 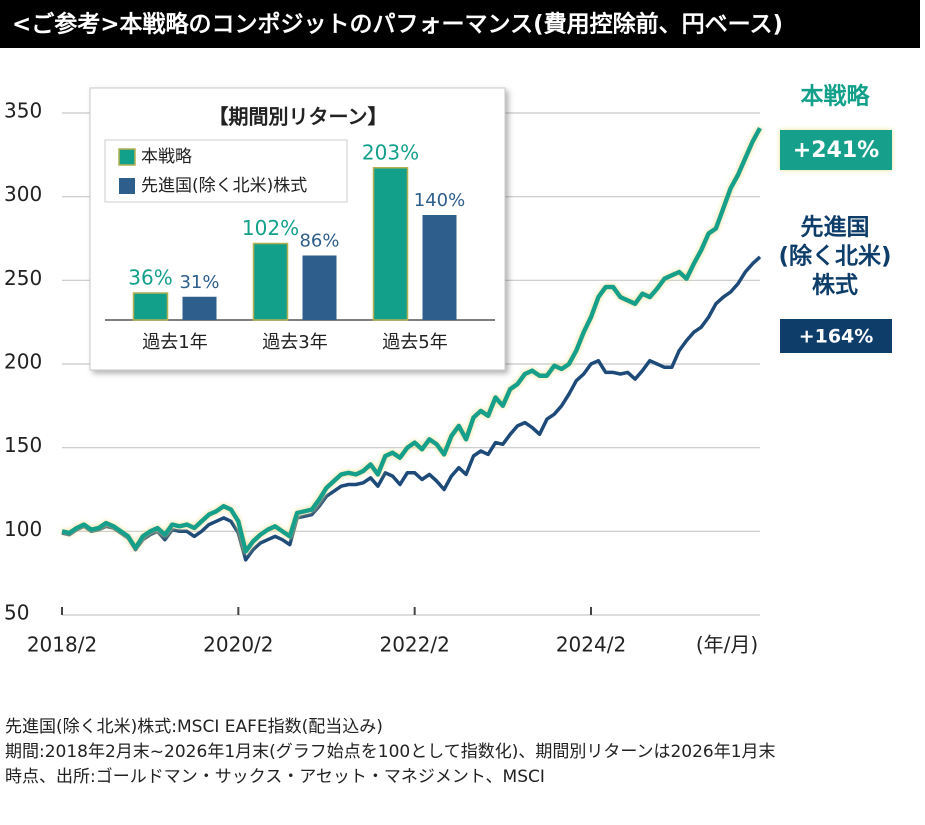 I want to click on x-axis-label: (年/月), so click(x=727, y=645).